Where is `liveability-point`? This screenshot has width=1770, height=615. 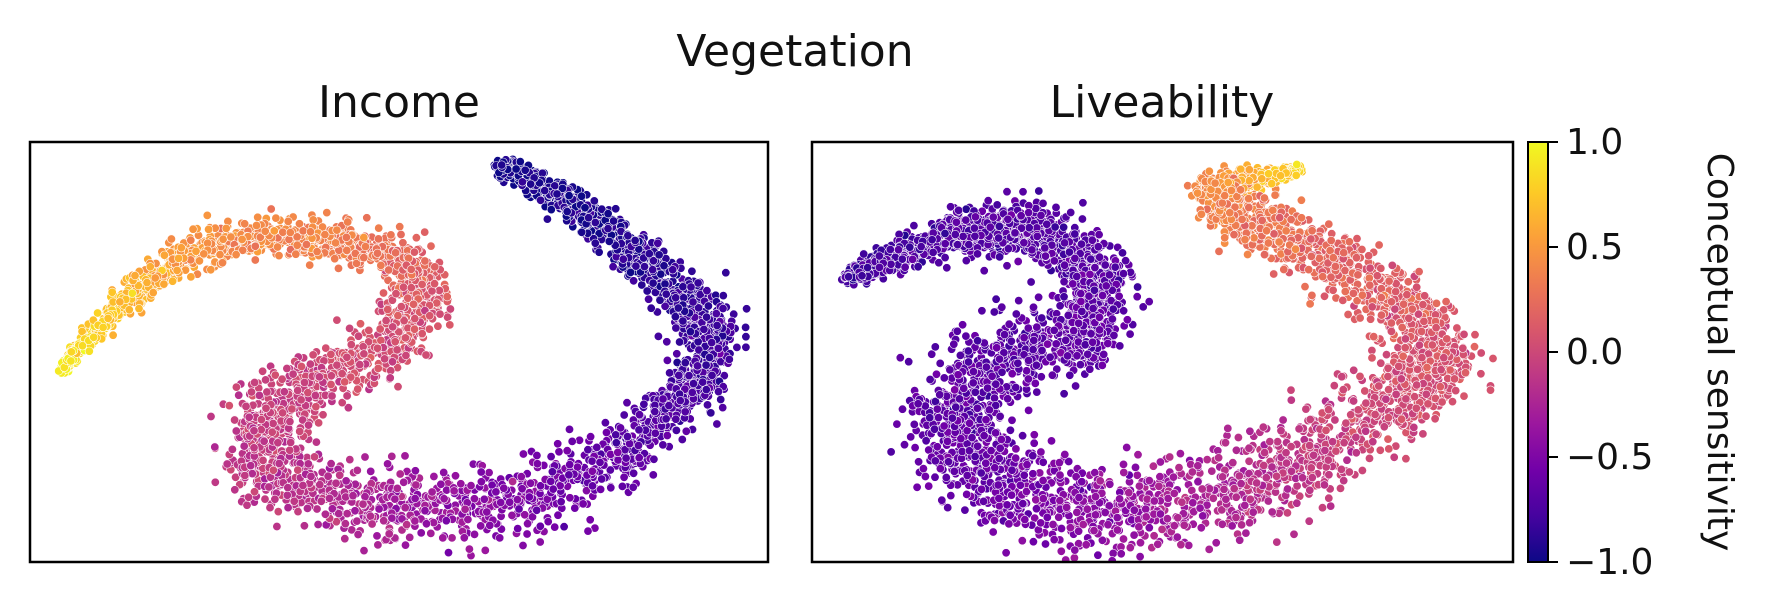
liveability-point is located at coordinates (900, 358).